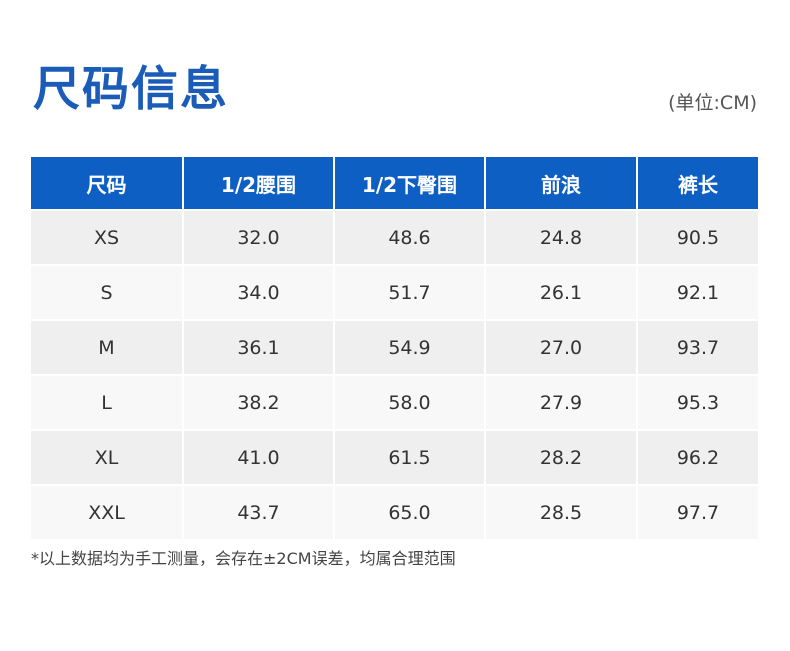 The height and width of the screenshot is (651, 790). What do you see at coordinates (258, 457) in the screenshot?
I see `cell-half-waist: 41.0` at bounding box center [258, 457].